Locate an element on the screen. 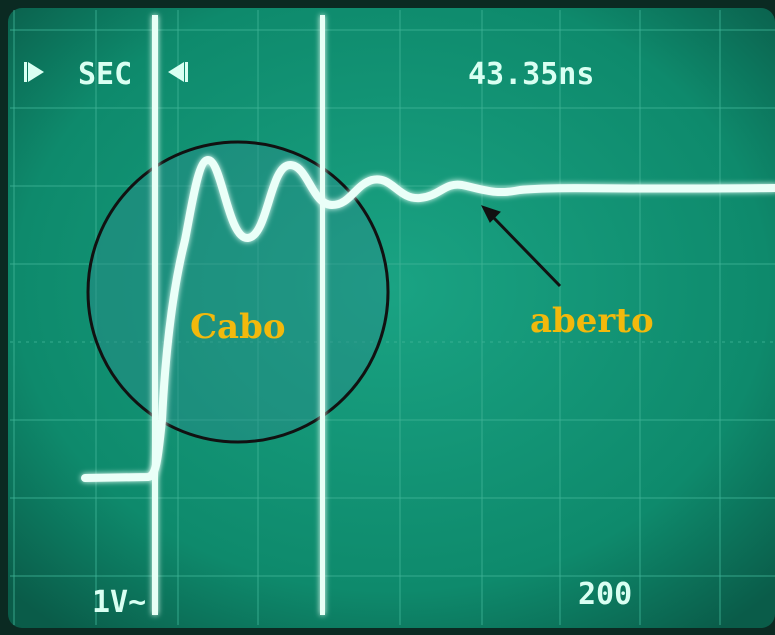  readout-sec: SEC is located at coordinates (105, 74).